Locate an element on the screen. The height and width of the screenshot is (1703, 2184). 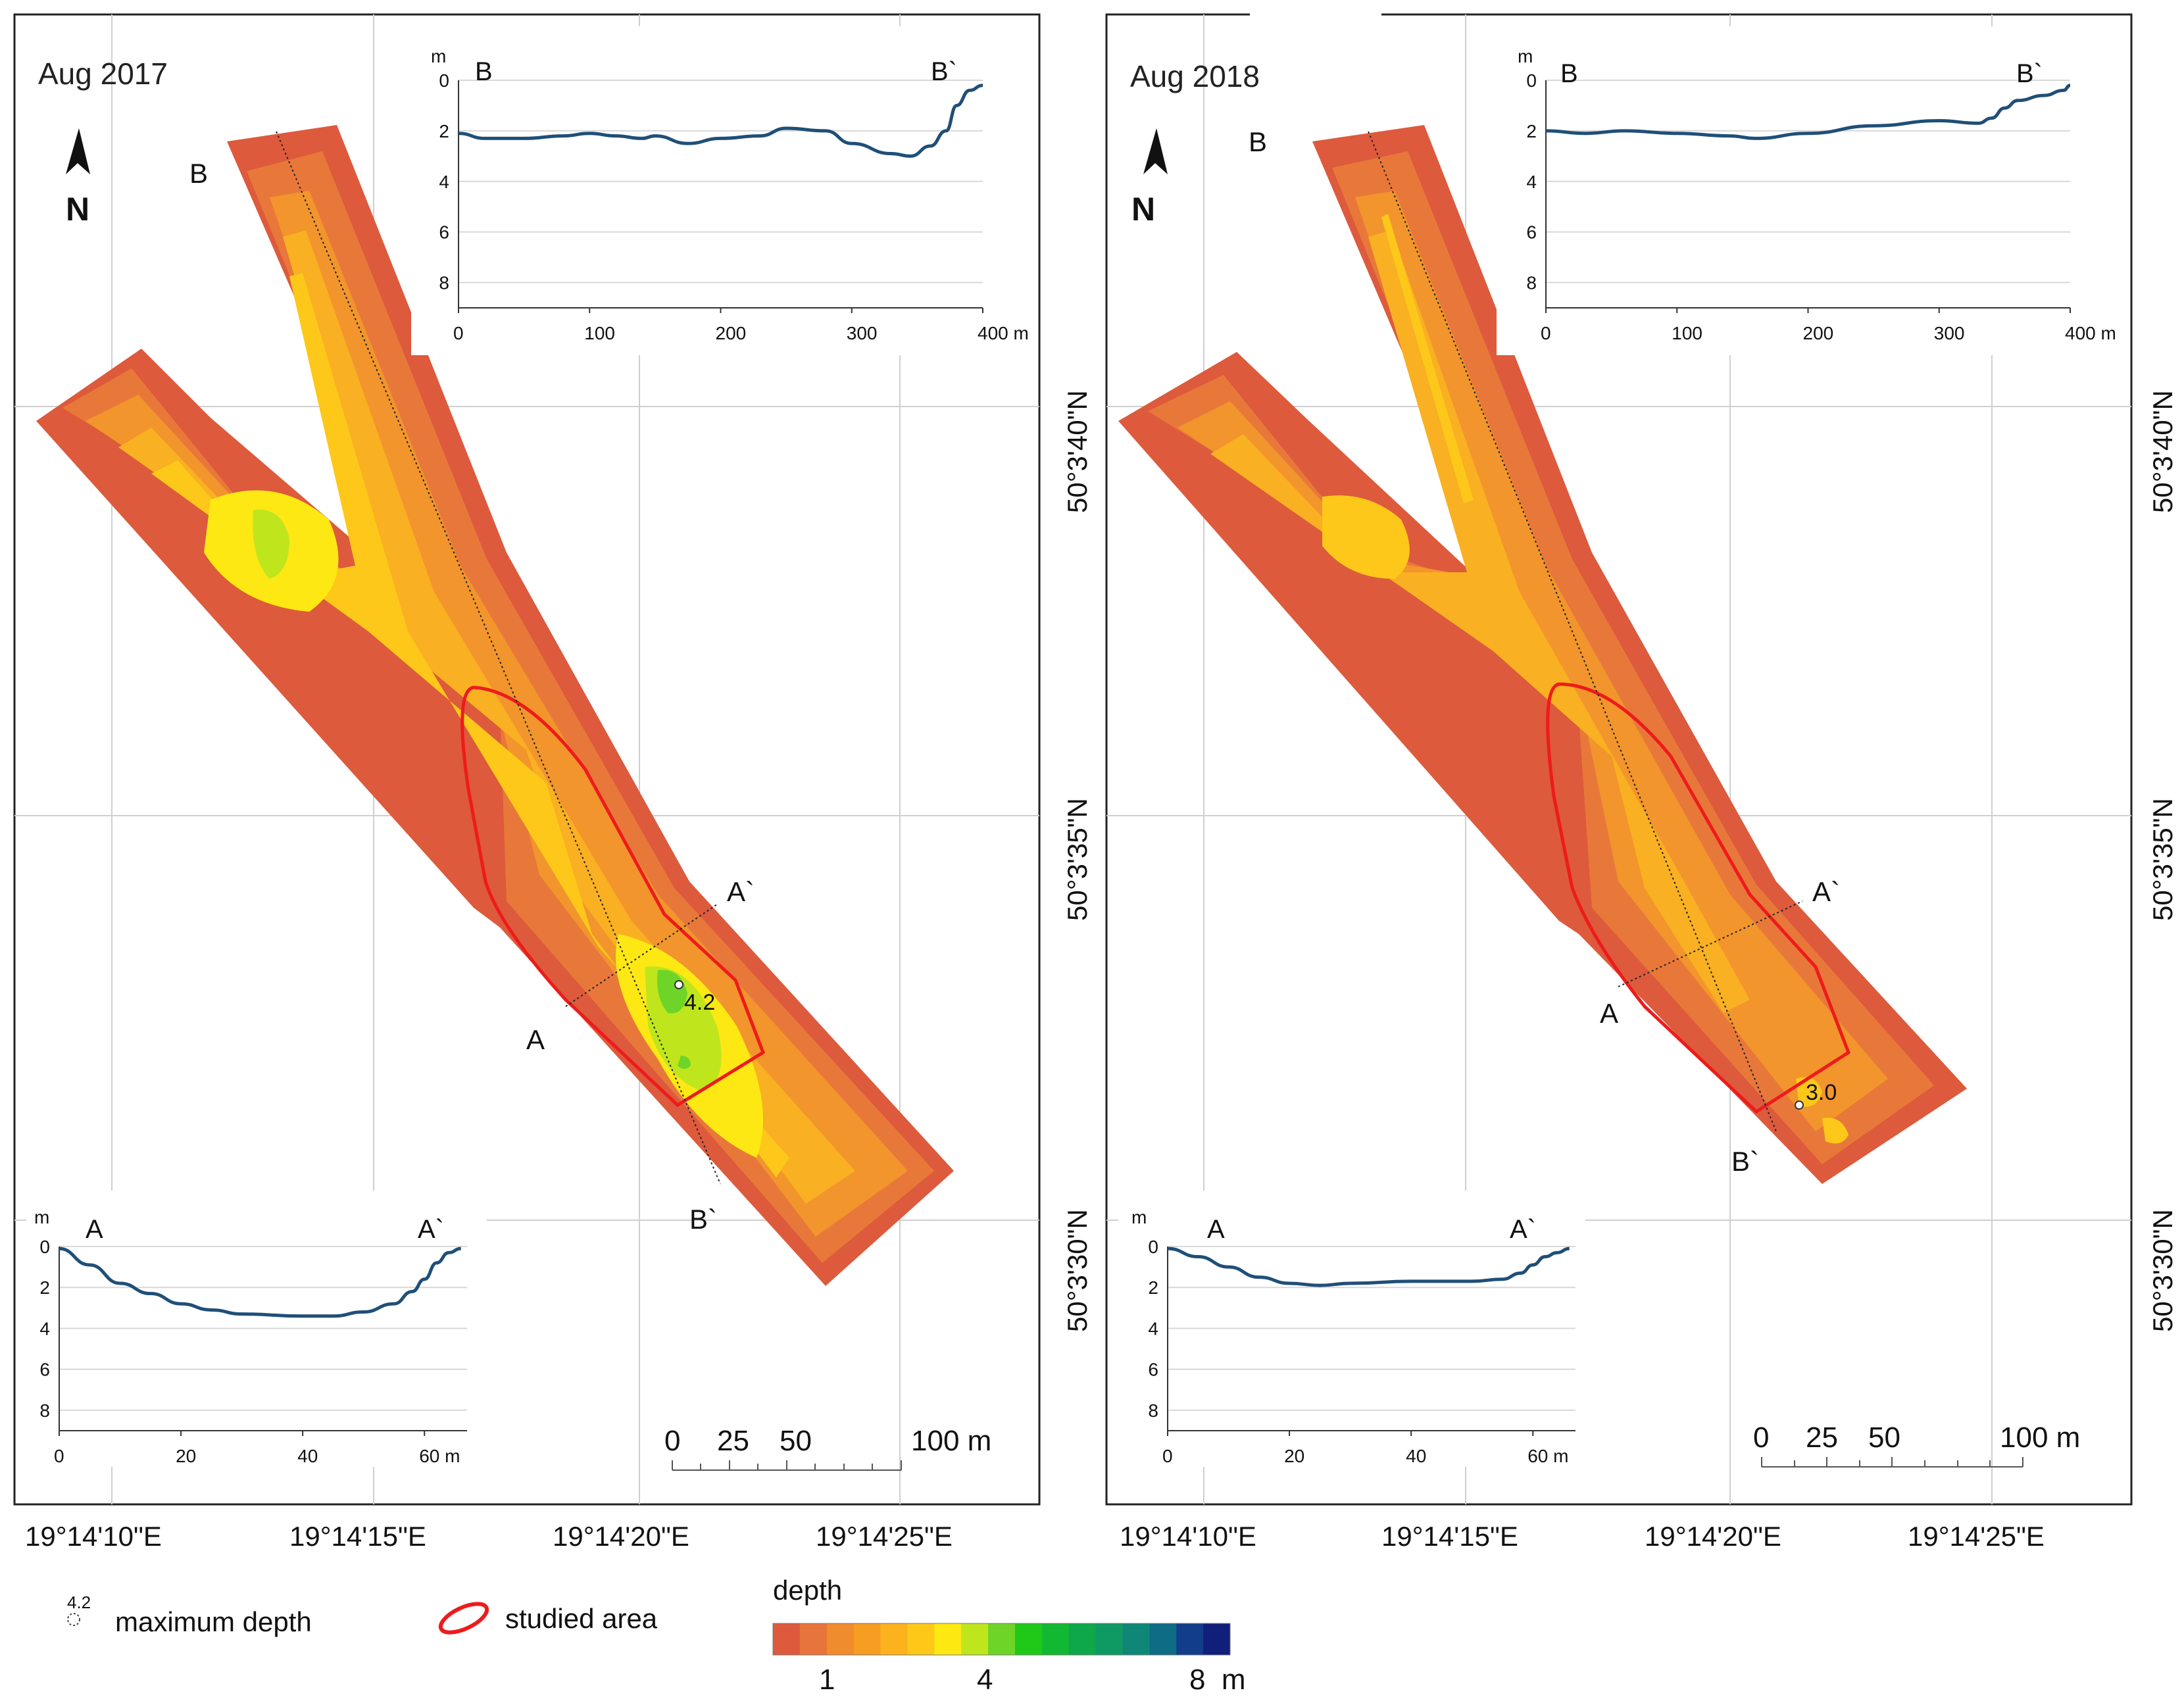
north-arrow-icon: N is located at coordinates (78, 178).